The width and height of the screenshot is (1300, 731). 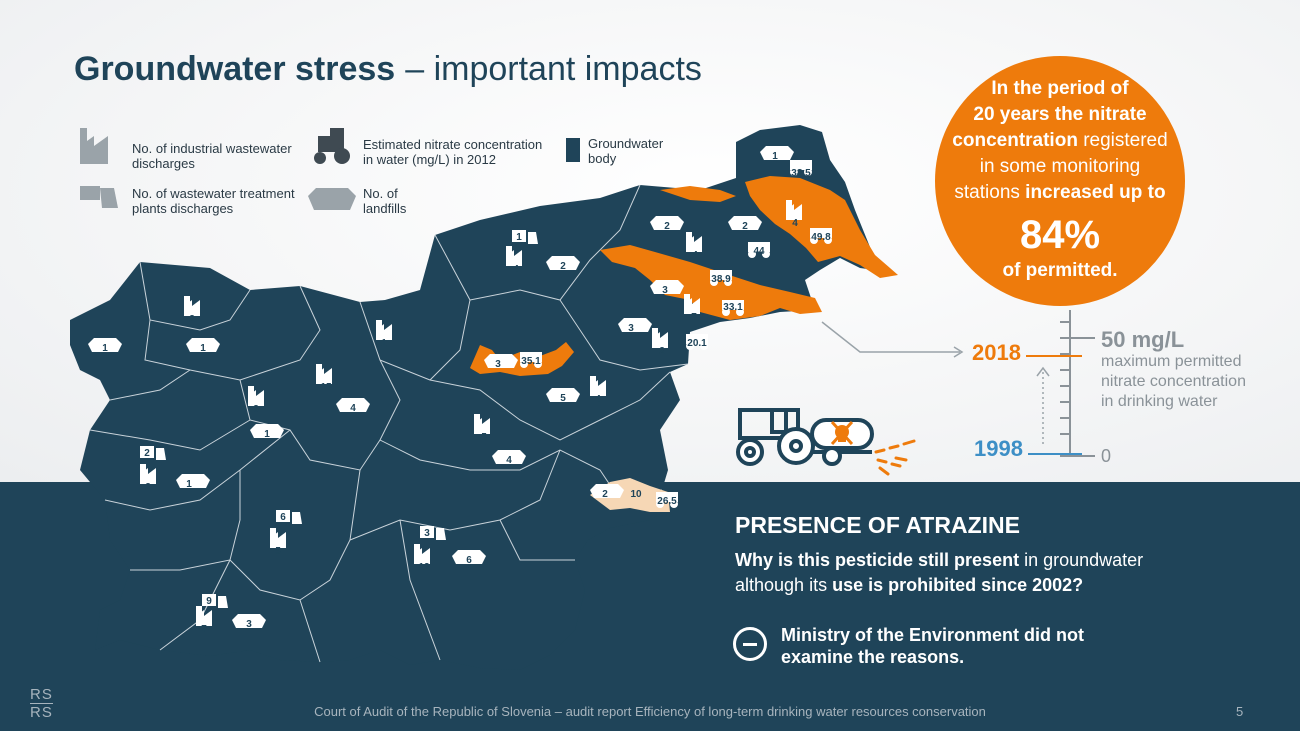 I want to click on svg-text: 38.9, so click(x=721, y=279).